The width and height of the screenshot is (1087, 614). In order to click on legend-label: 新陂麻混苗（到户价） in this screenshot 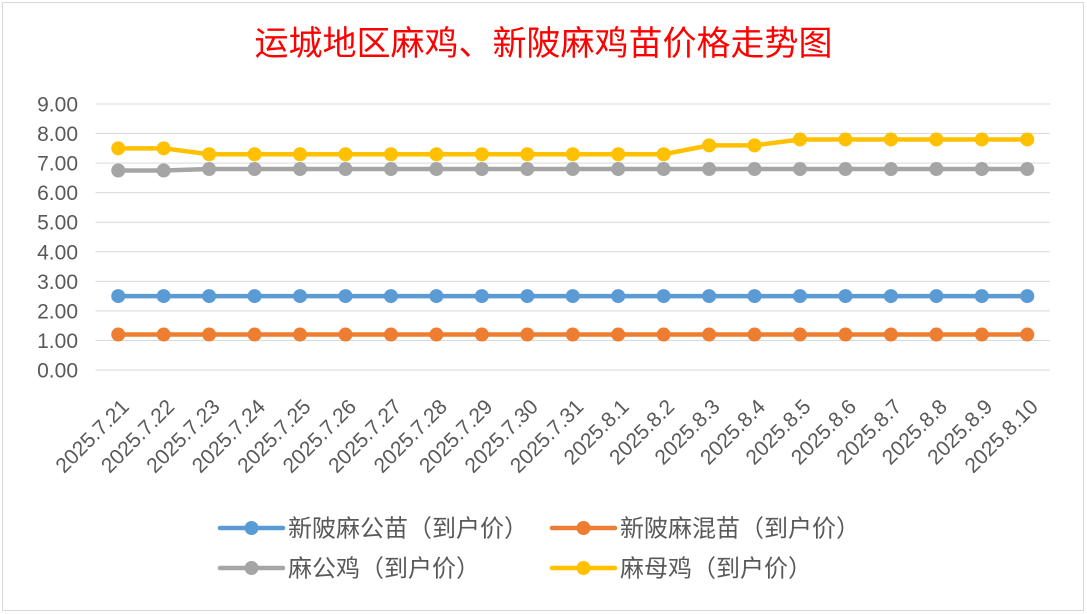, I will do `click(740, 529)`.